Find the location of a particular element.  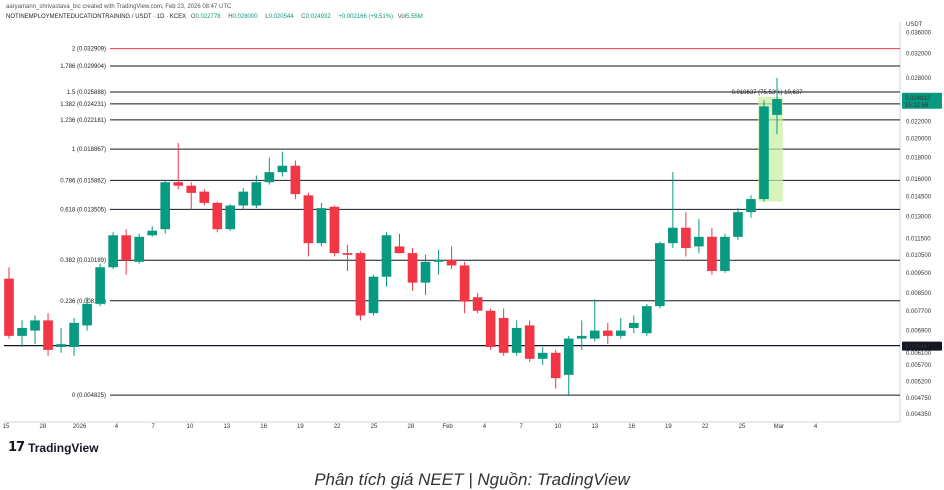

y-tick-label: 0.004750 is located at coordinates (919, 399).